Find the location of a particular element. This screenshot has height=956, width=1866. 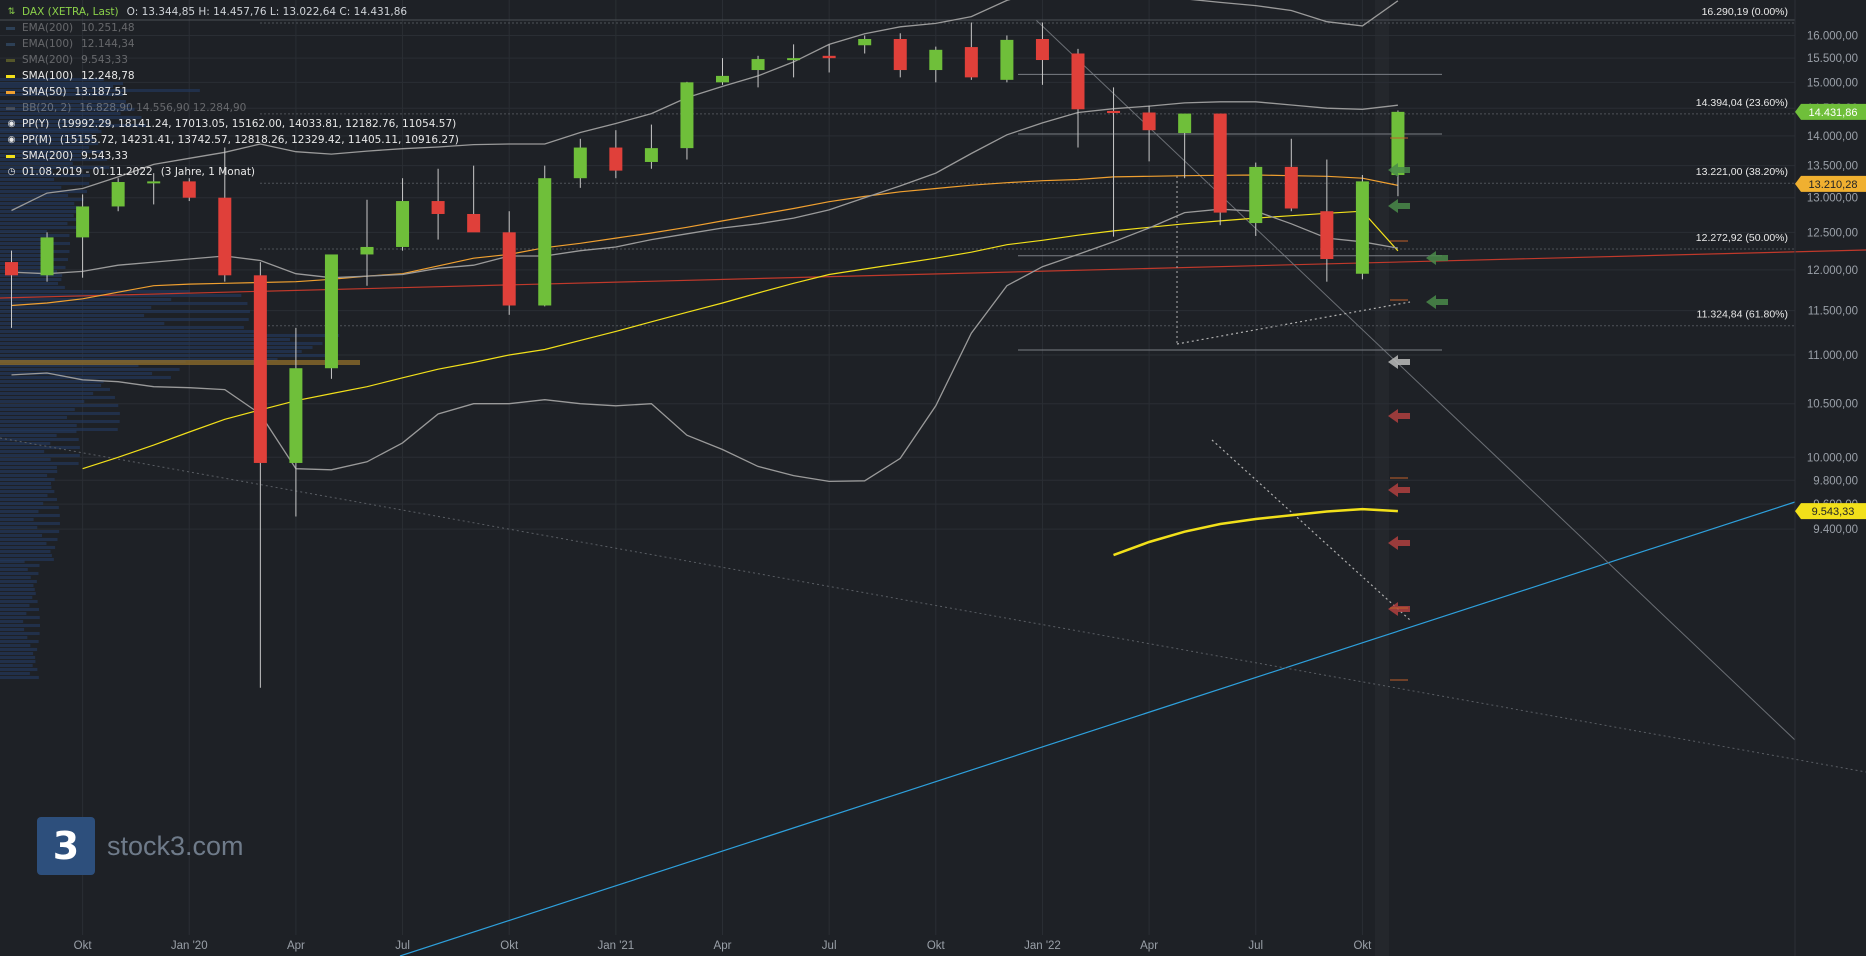

price-tick-label: 10.000,00 is located at coordinates (1832, 458).